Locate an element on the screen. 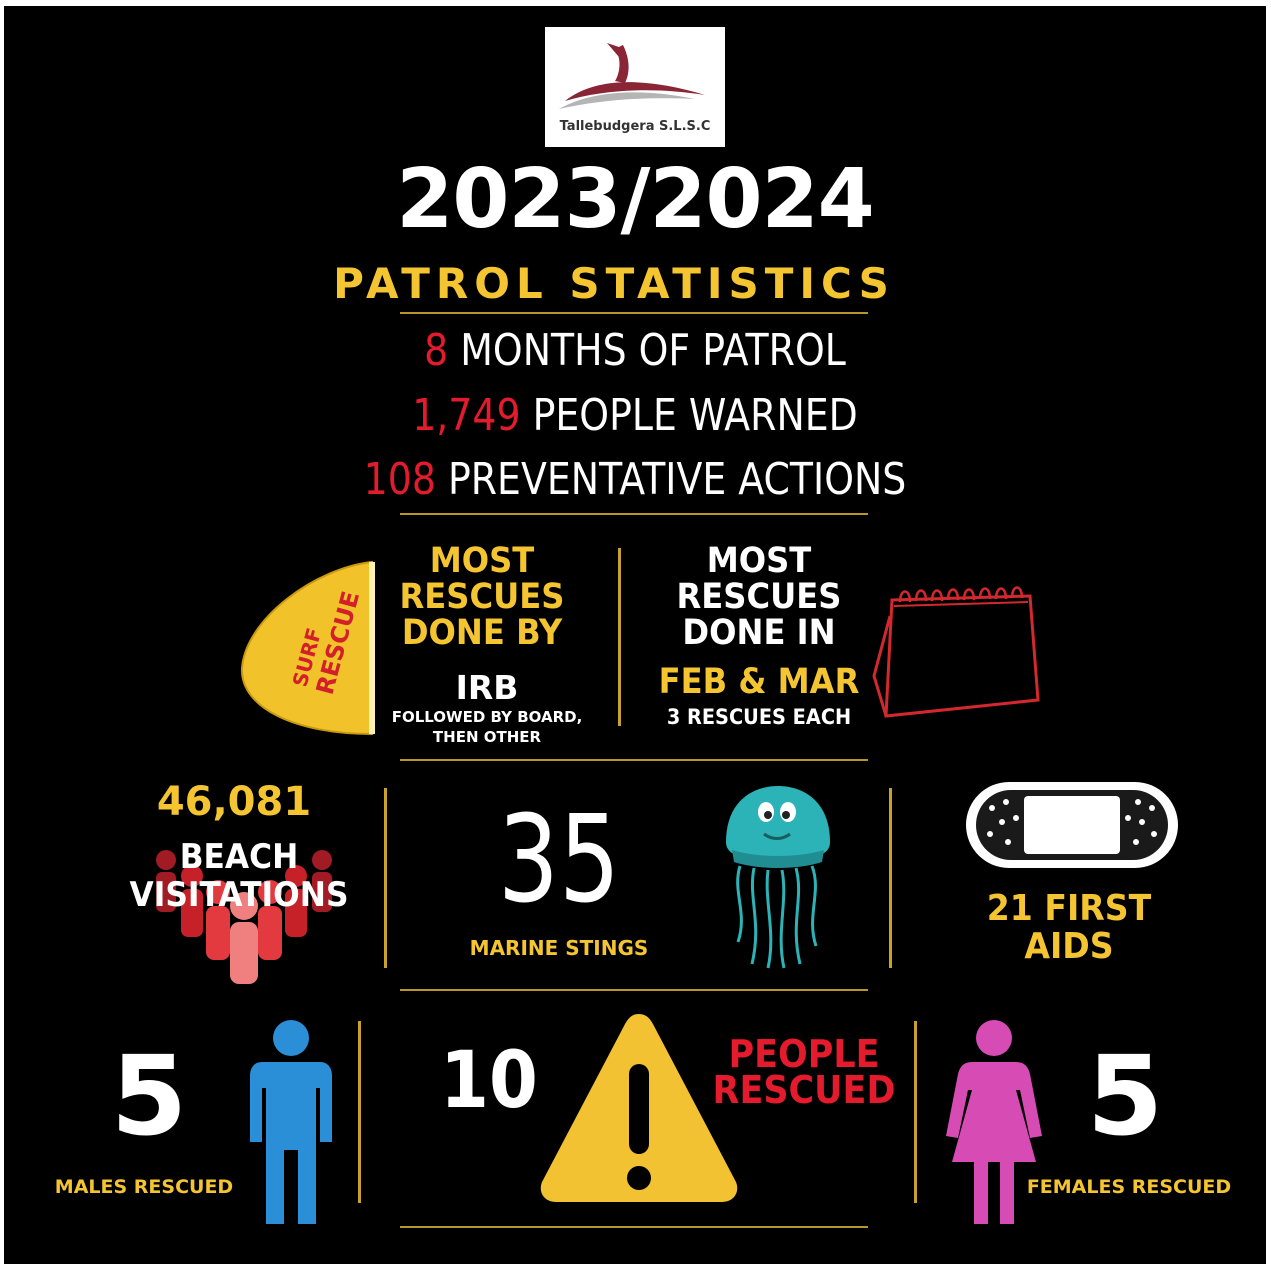 The width and height of the screenshot is (1271, 1270). most-in-value: FEB & MAR is located at coordinates (759, 682).